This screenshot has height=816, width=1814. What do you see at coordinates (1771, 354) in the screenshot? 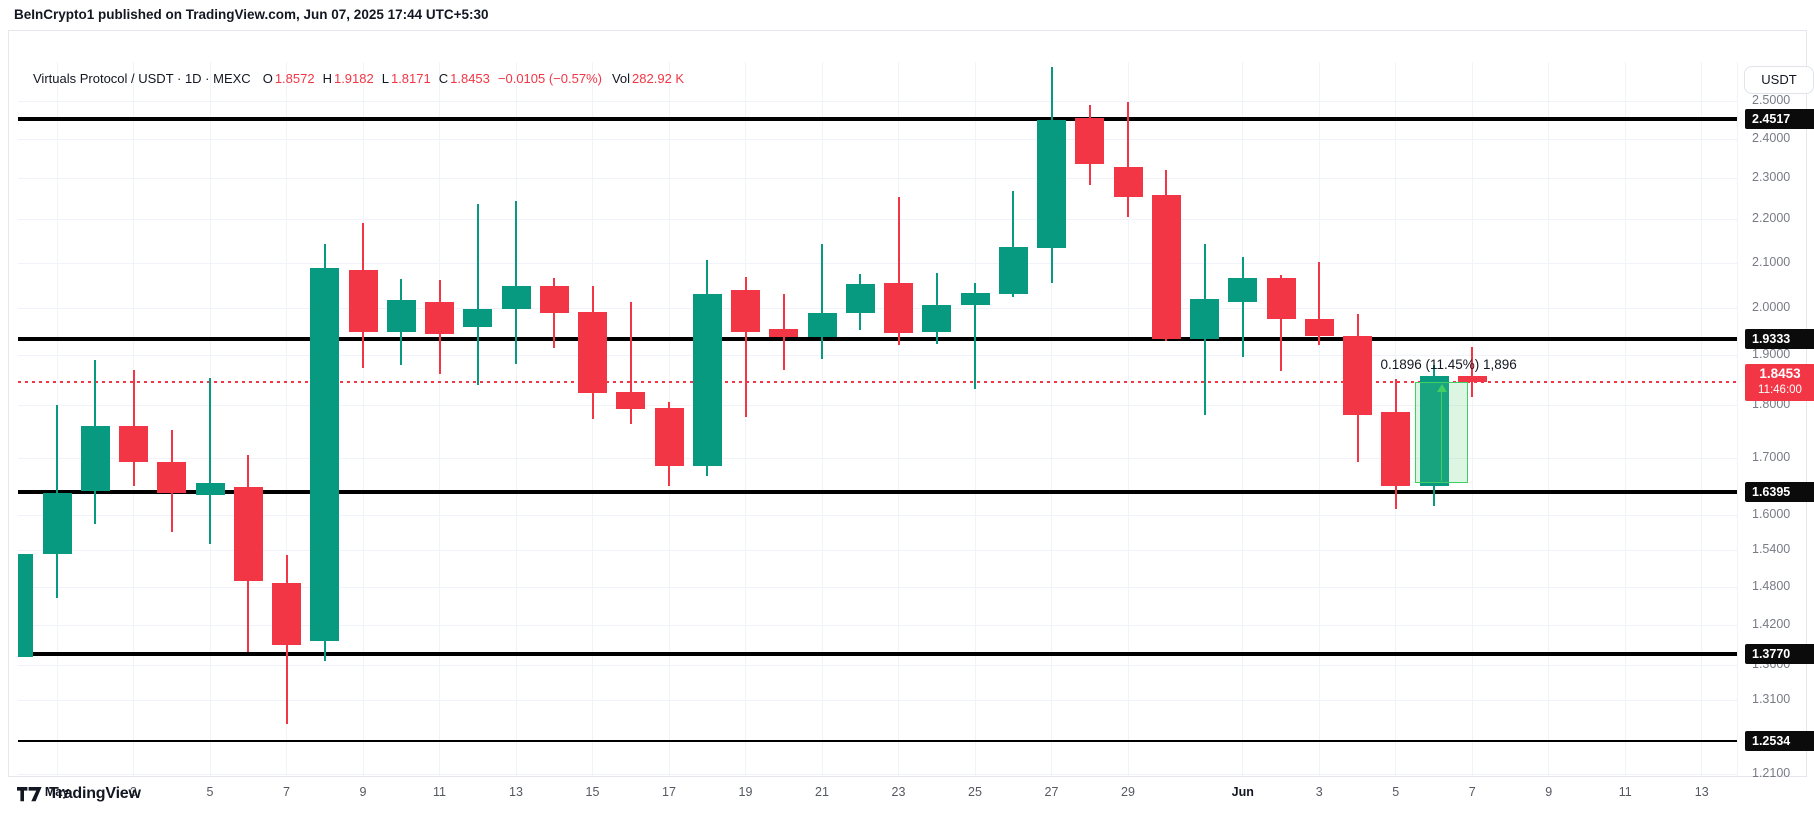
I see `price-axis-label: 1.9000` at bounding box center [1771, 354].